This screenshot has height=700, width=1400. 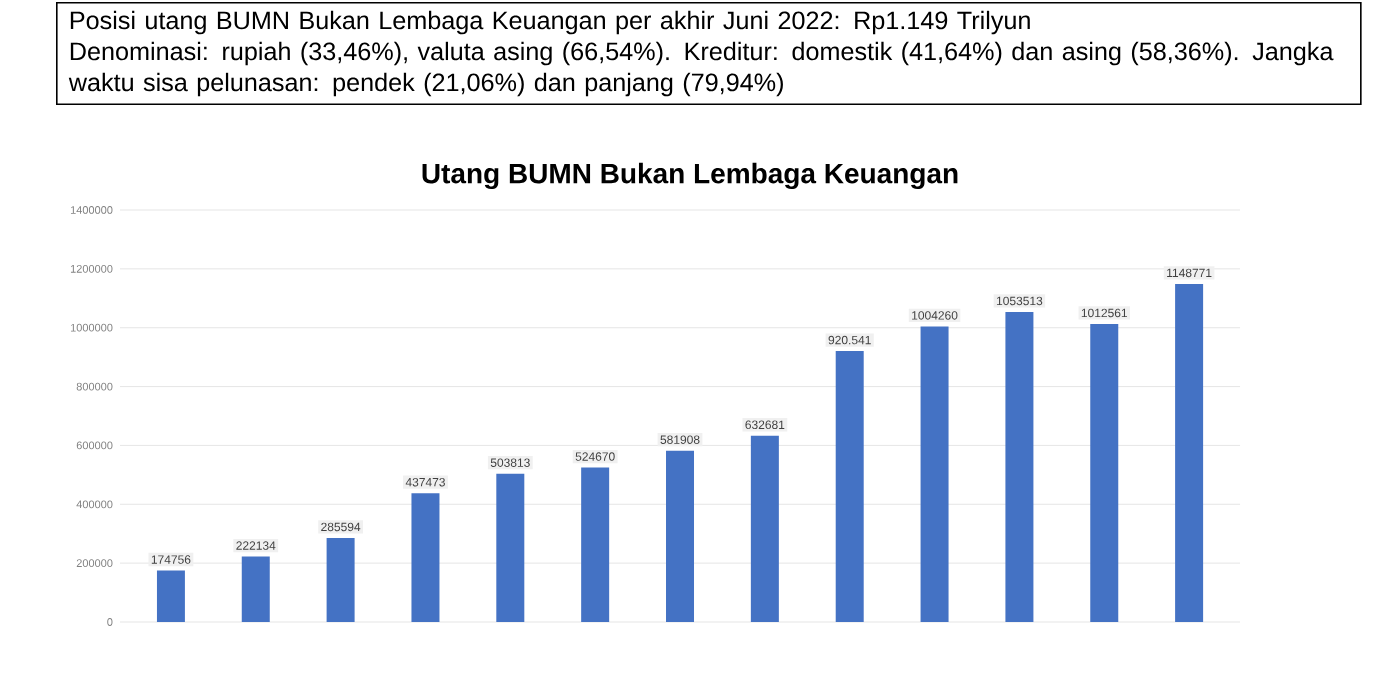 I want to click on text: Denominasi: rupiah (33,46%), valuta asing (66,54%). Kreditur: domestik (41,64%) dan asing (58,36%). Jangka waktu sisa pelunasan: pendek (21,06%) dan panjang (79,94%), so click(x=701, y=69).